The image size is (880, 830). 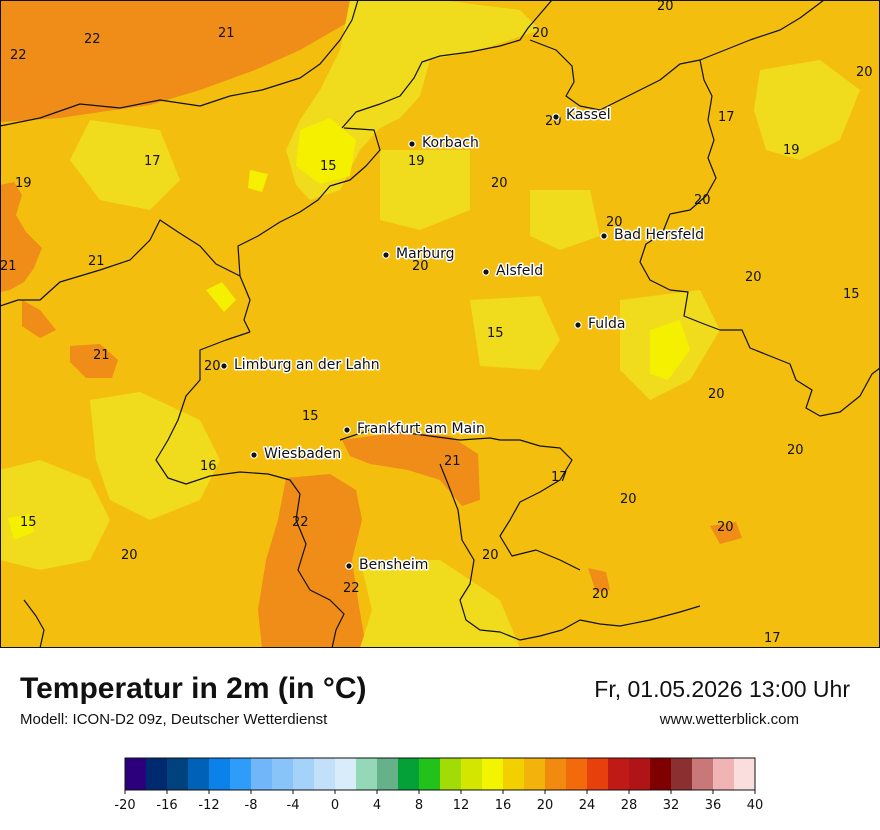 What do you see at coordinates (461, 805) in the screenshot?
I see `legend-tick-label: 12` at bounding box center [461, 805].